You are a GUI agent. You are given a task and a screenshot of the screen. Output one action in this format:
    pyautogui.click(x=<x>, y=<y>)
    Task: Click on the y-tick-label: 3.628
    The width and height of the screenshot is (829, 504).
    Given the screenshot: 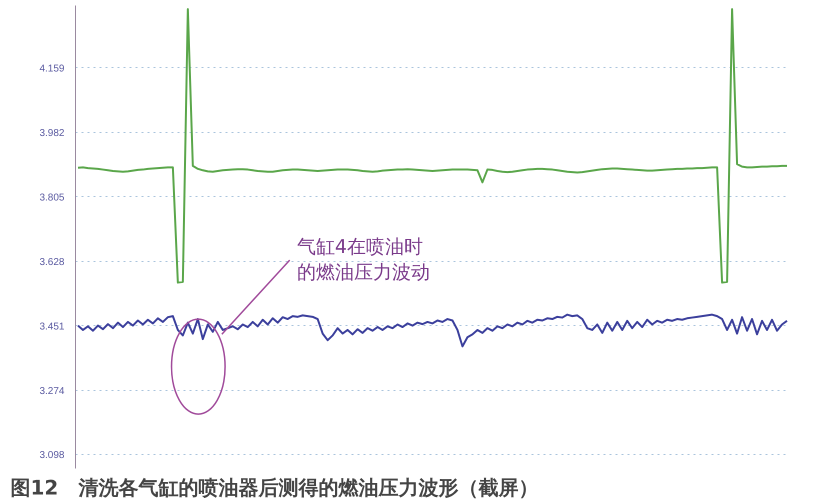 What is the action you would take?
    pyautogui.click(x=52, y=262)
    